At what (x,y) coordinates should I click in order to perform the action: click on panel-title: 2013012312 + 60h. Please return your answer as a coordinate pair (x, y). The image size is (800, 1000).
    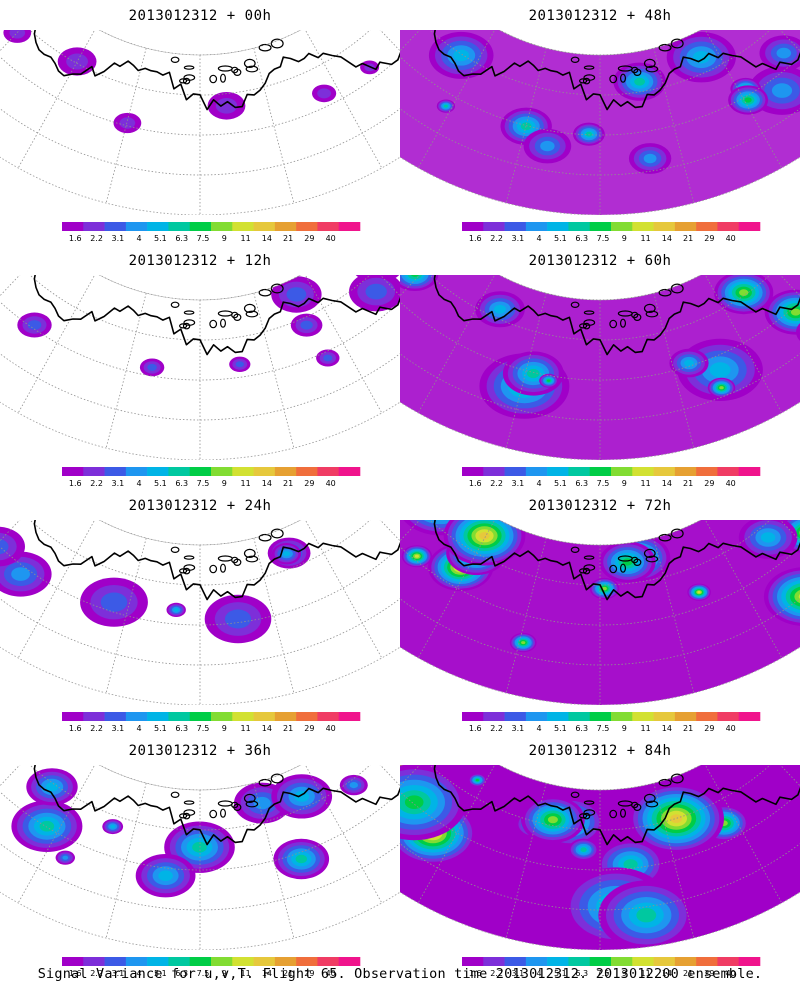
    Looking at the image, I should click on (600, 261).